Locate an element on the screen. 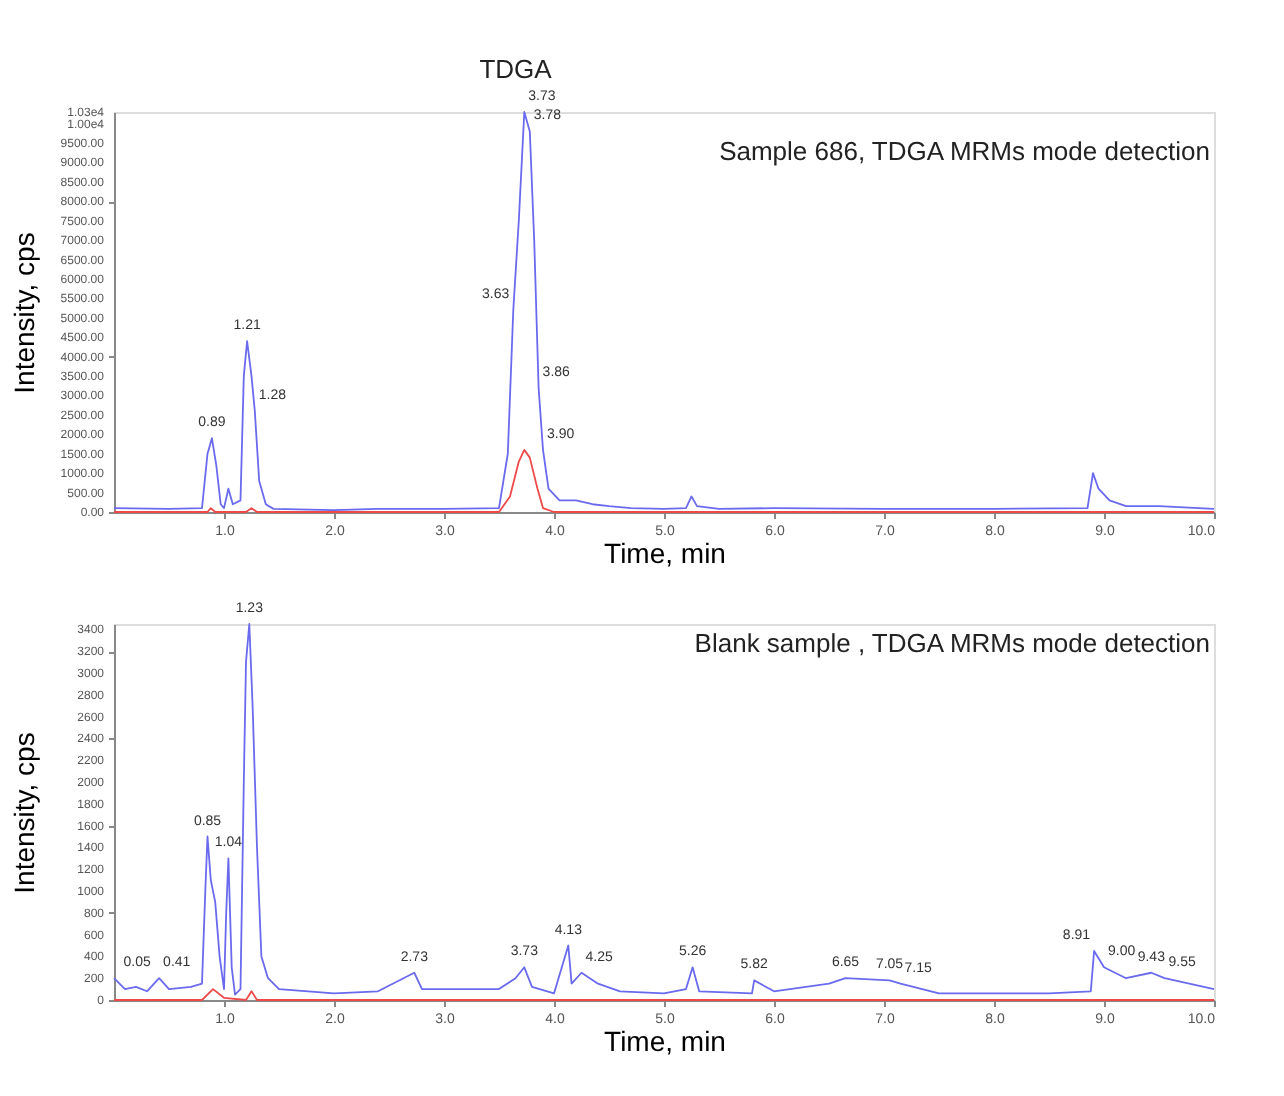  text: TDGA is located at coordinates (516, 69).